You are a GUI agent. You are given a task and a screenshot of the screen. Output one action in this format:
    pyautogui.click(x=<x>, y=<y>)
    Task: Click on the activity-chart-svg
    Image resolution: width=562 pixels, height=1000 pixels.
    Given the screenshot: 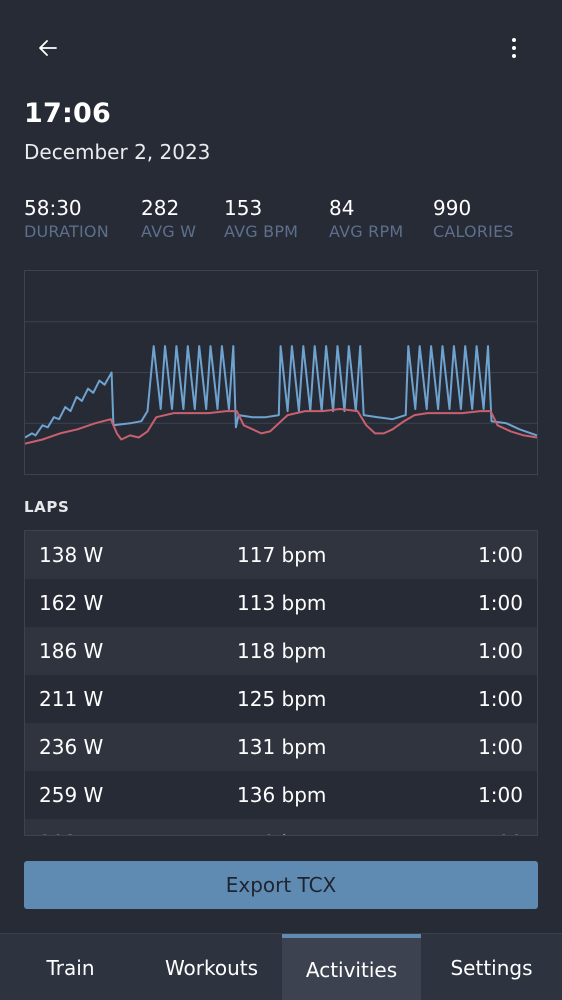 What is the action you would take?
    pyautogui.click(x=281, y=383)
    